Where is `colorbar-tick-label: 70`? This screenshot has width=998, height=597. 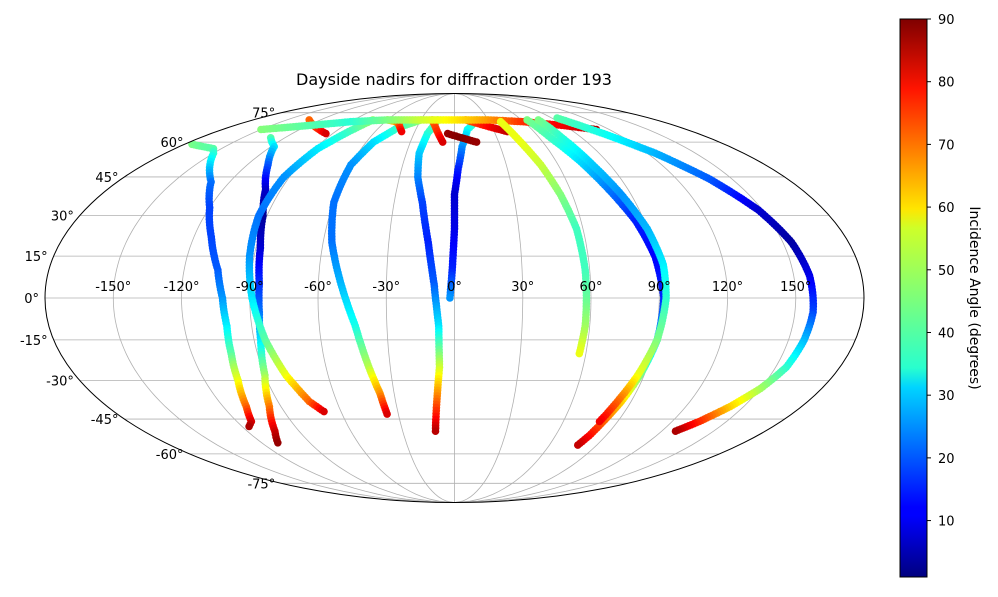 colorbar-tick-label: 70 is located at coordinates (946, 145).